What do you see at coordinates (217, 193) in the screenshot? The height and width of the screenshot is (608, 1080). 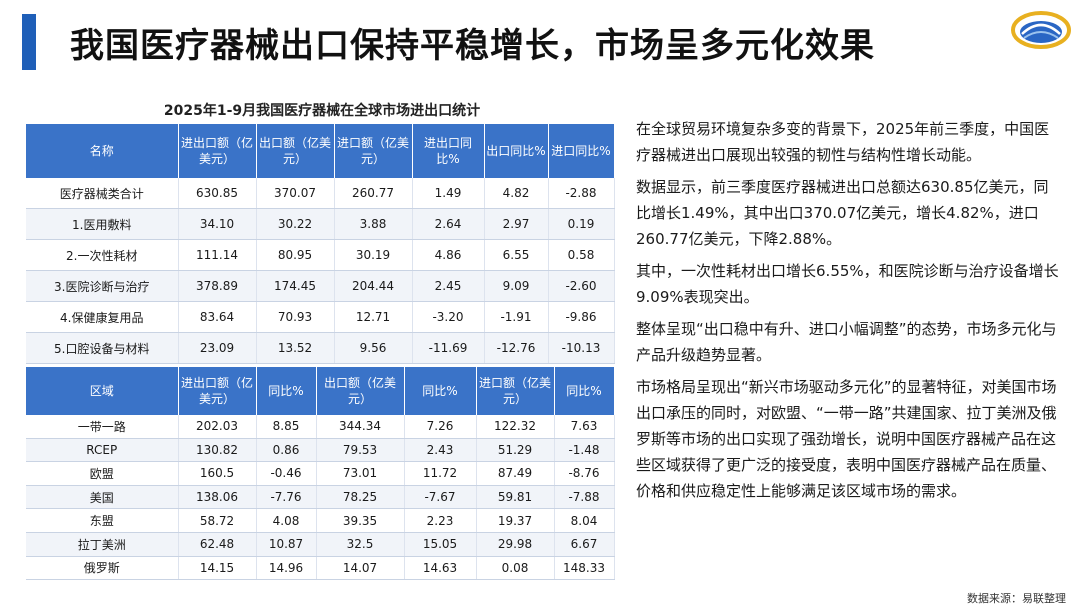 I see `value-cell: 630.85` at bounding box center [217, 193].